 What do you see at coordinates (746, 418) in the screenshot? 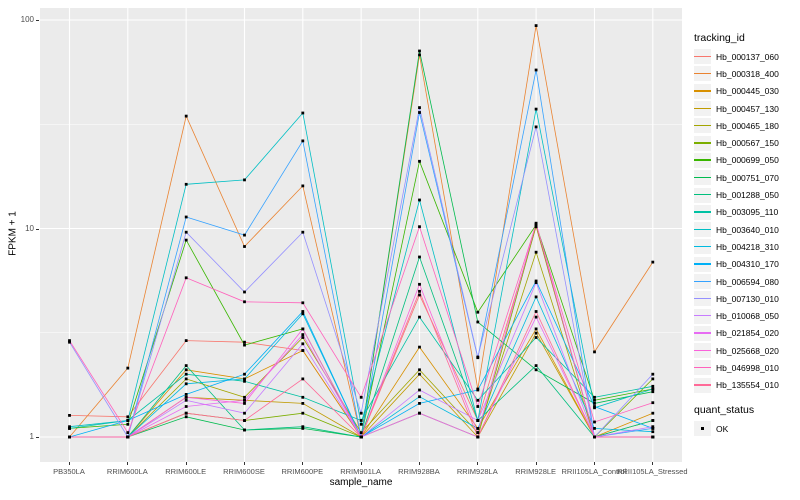
I see `legend-quant-block: quant_status OK` at bounding box center [746, 418].